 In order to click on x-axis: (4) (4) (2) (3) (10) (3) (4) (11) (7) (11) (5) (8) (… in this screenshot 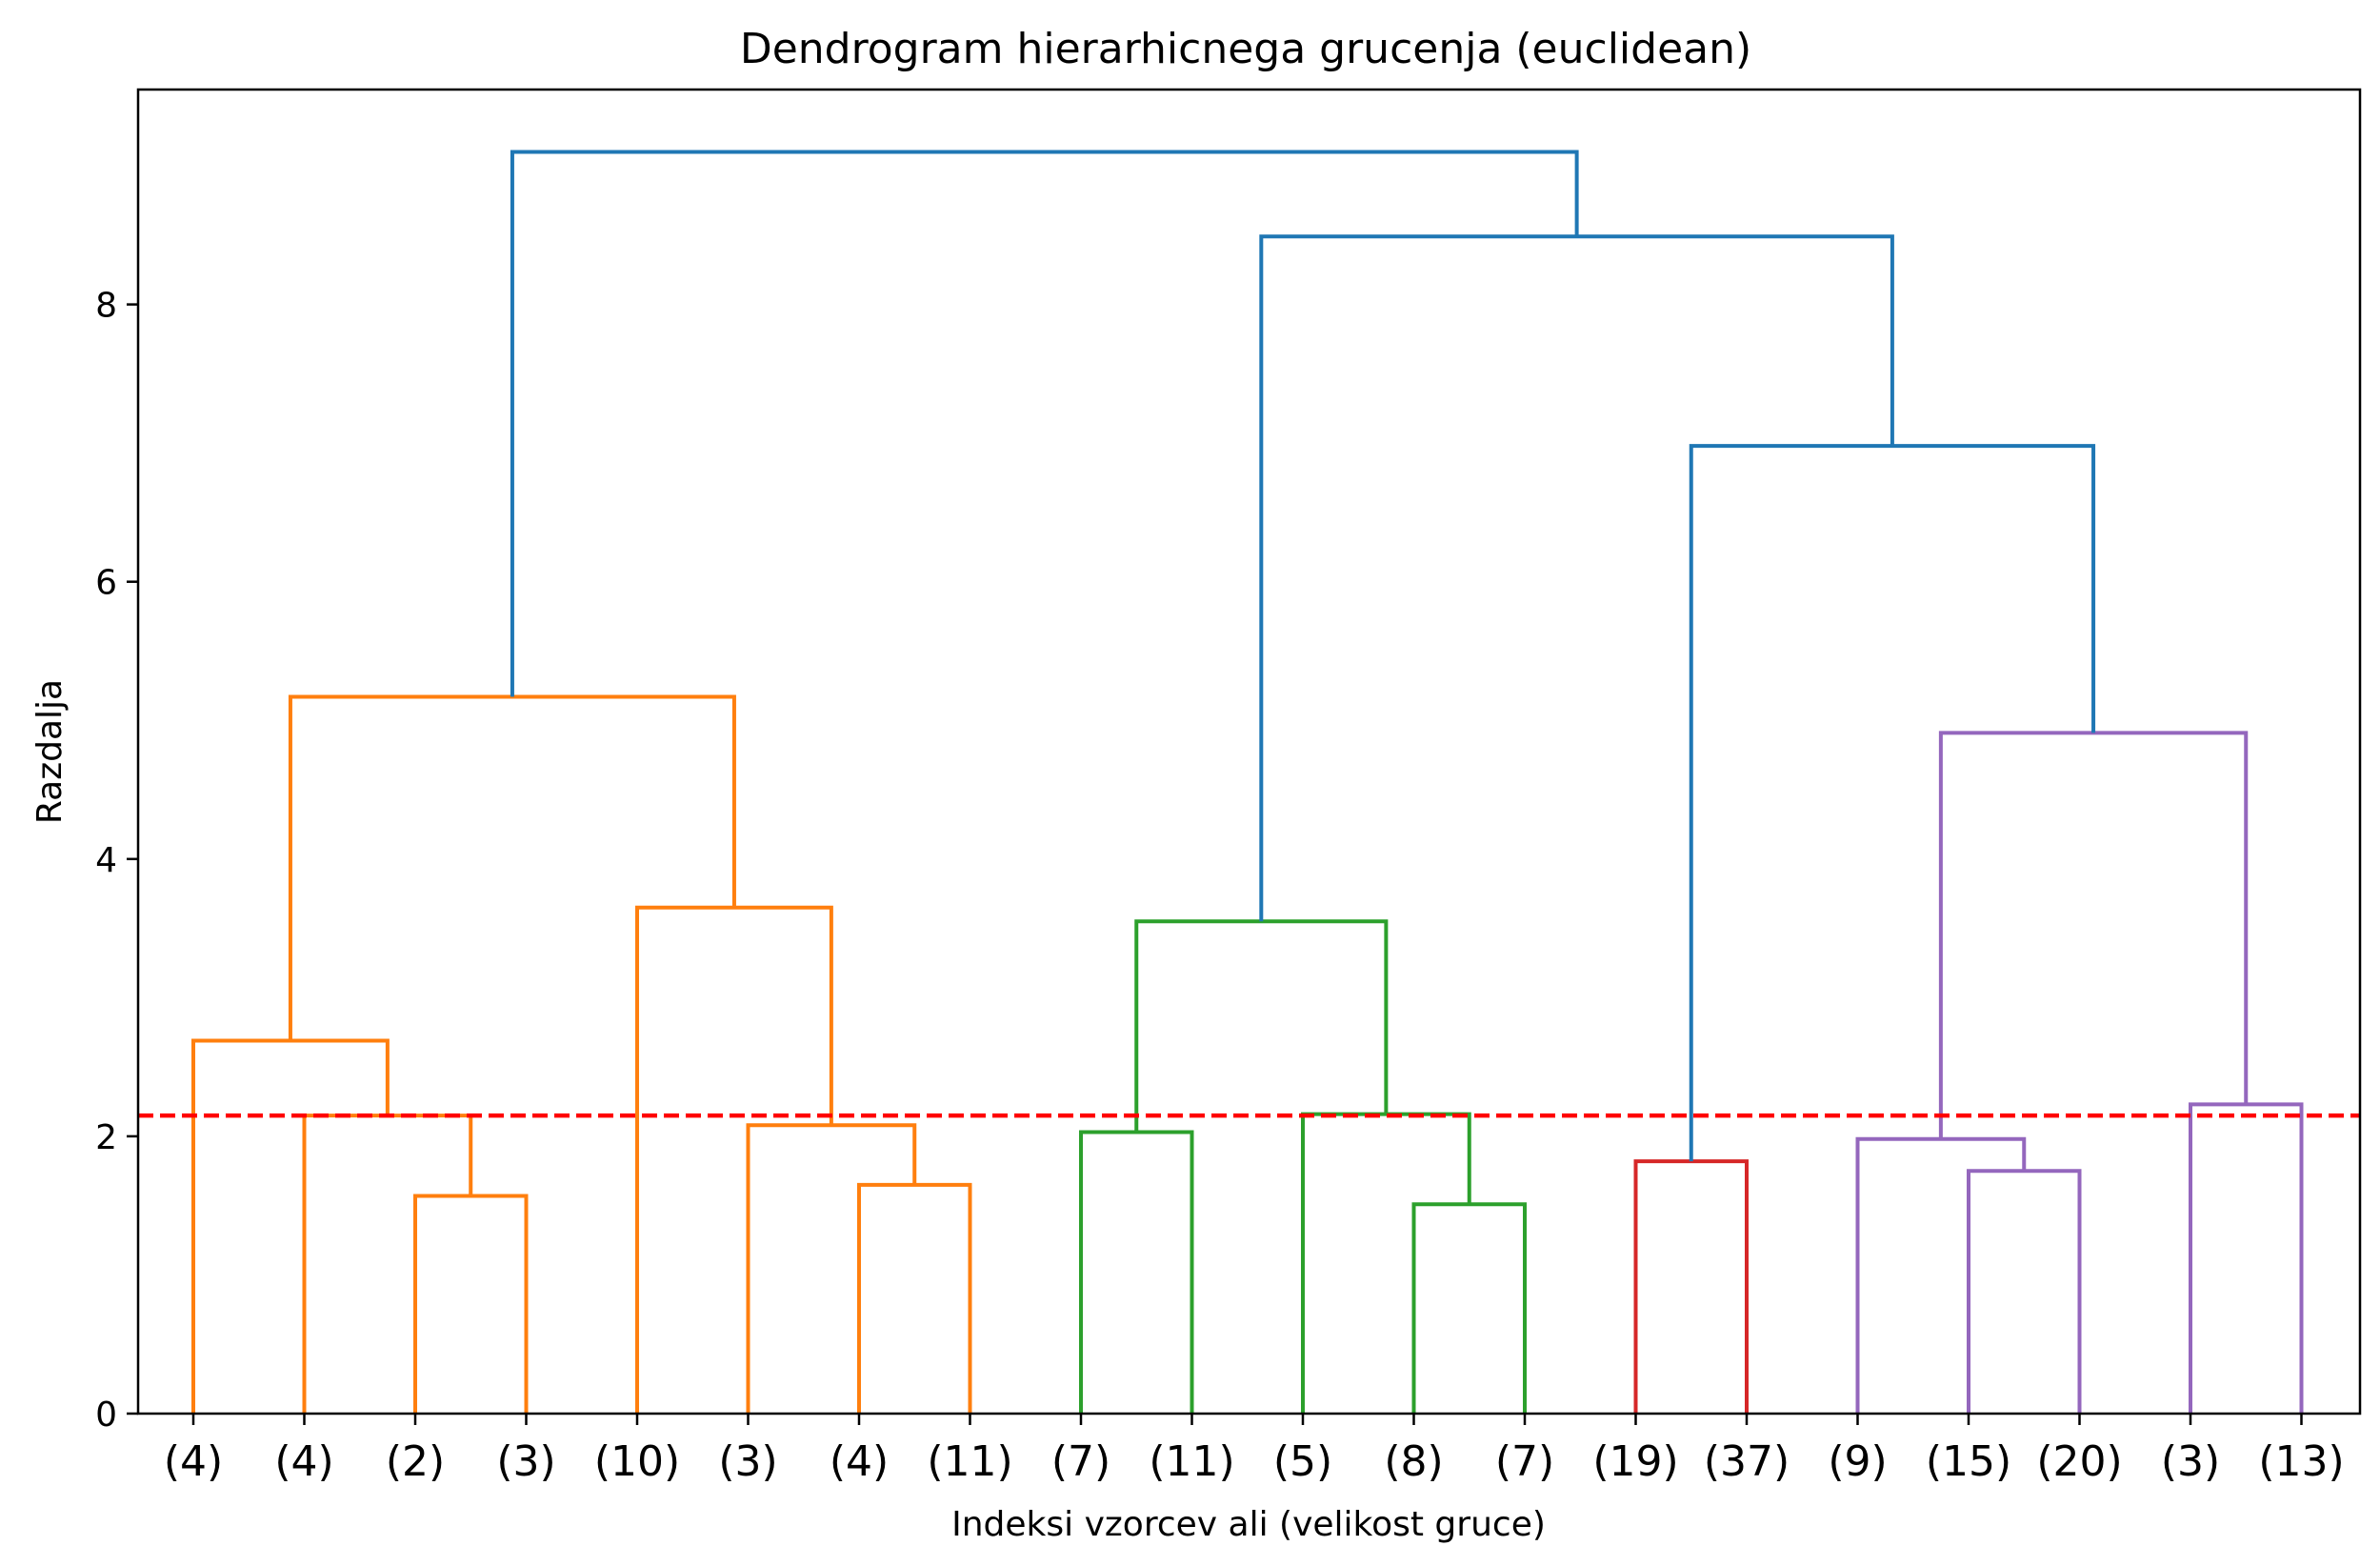, I will do `click(1254, 1450)`.